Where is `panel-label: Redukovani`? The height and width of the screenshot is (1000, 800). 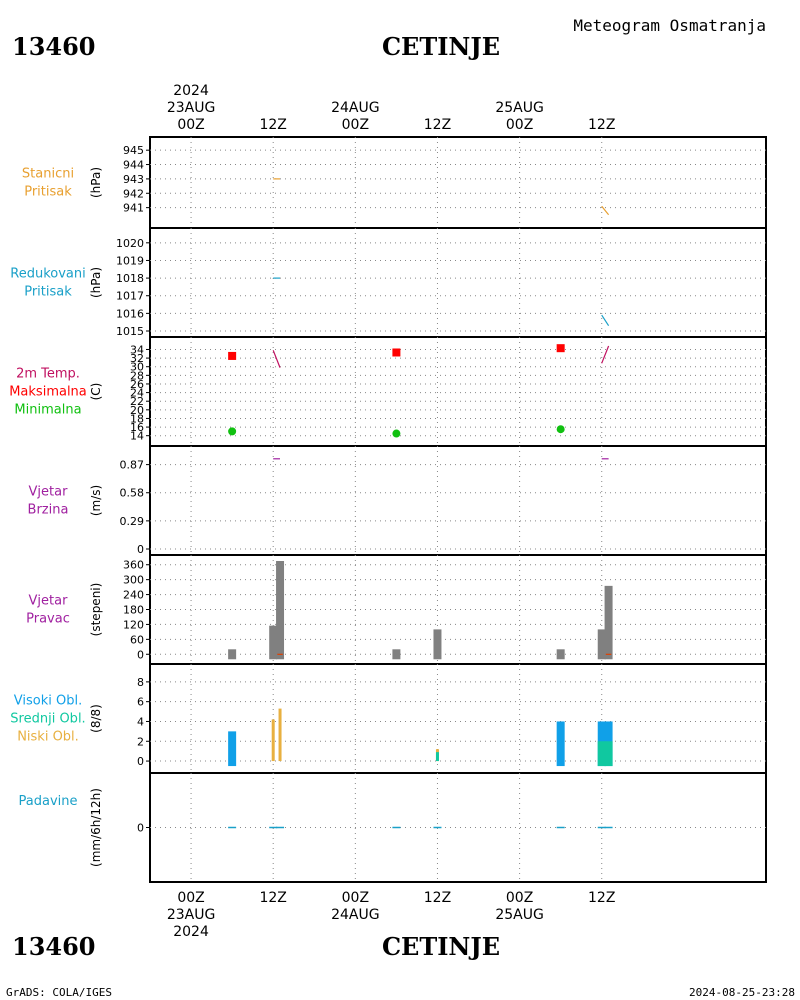
panel-label: Redukovani is located at coordinates (47, 274).